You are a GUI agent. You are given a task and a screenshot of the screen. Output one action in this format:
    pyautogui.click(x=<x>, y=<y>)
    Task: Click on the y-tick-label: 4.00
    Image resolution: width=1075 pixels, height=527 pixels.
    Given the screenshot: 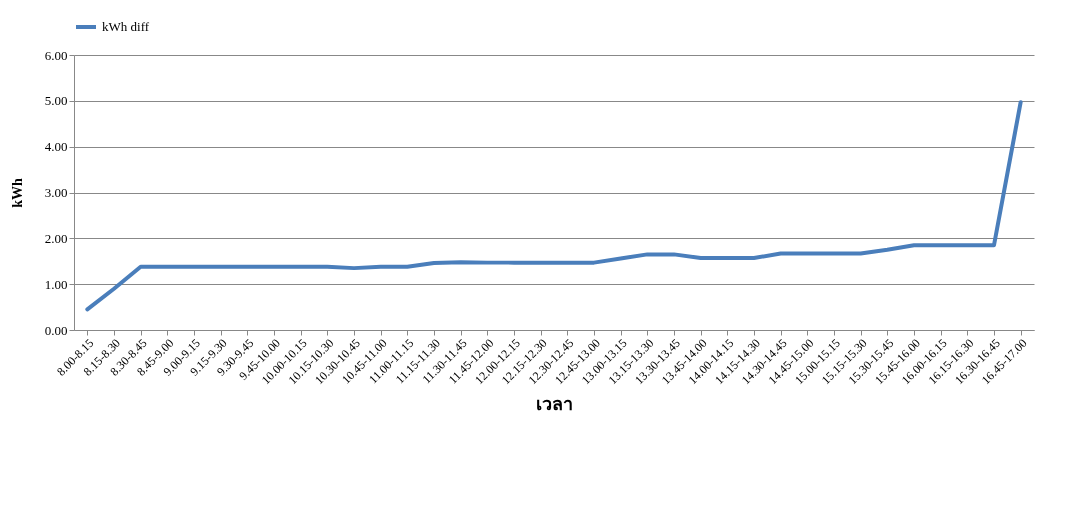 What is the action you would take?
    pyautogui.click(x=56, y=147)
    